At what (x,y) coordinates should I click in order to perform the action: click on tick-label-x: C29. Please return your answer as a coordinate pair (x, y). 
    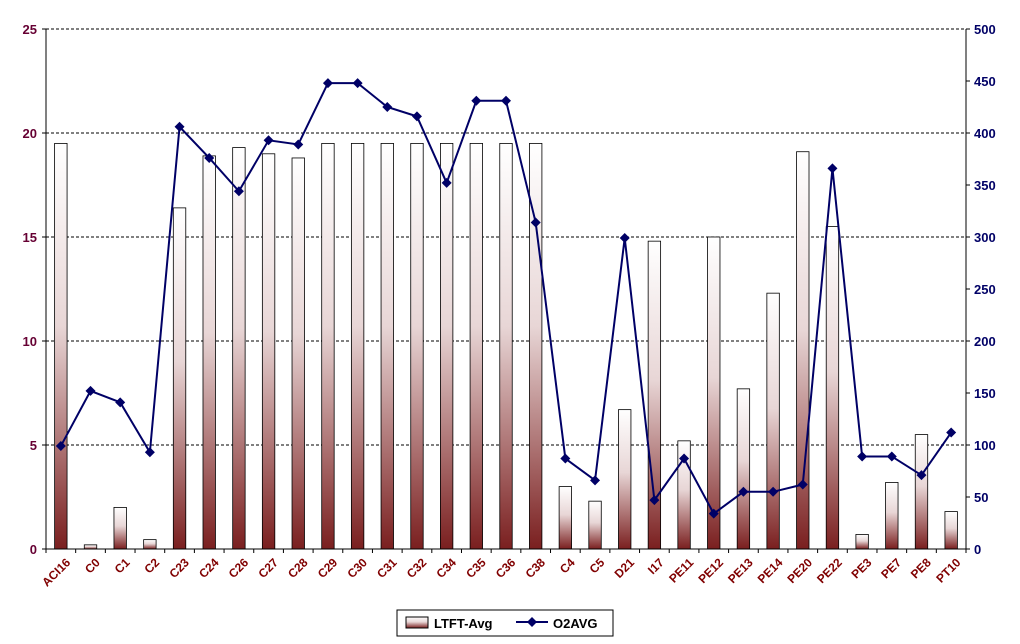
    Looking at the image, I should click on (328, 568).